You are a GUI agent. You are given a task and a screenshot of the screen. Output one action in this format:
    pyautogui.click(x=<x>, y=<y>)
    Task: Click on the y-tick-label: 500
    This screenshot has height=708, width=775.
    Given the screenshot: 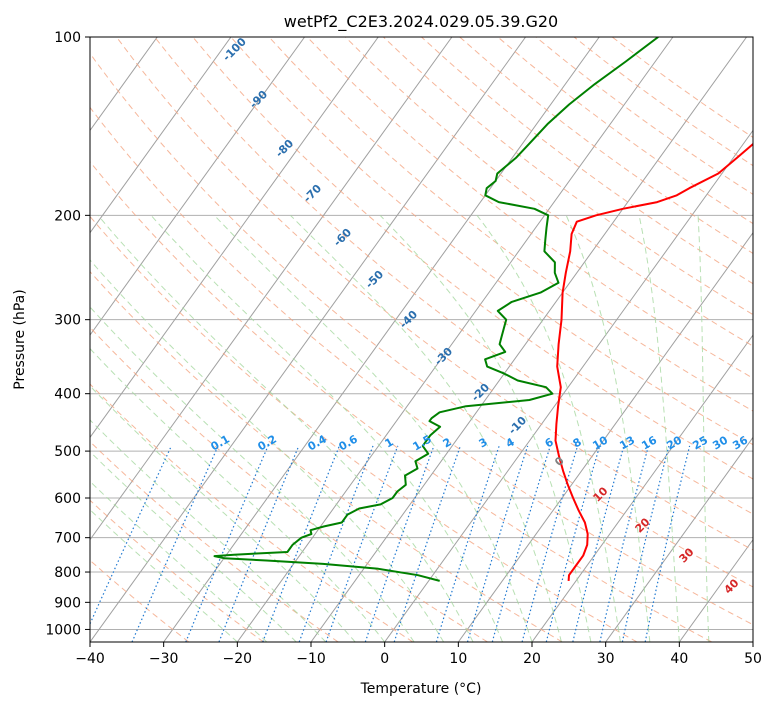 What is the action you would take?
    pyautogui.click(x=67, y=452)
    